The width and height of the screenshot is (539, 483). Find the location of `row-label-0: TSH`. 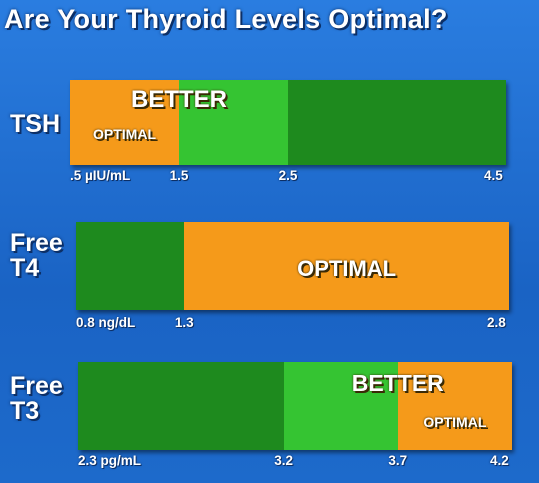

row-label-0: TSH is located at coordinates (35, 124).